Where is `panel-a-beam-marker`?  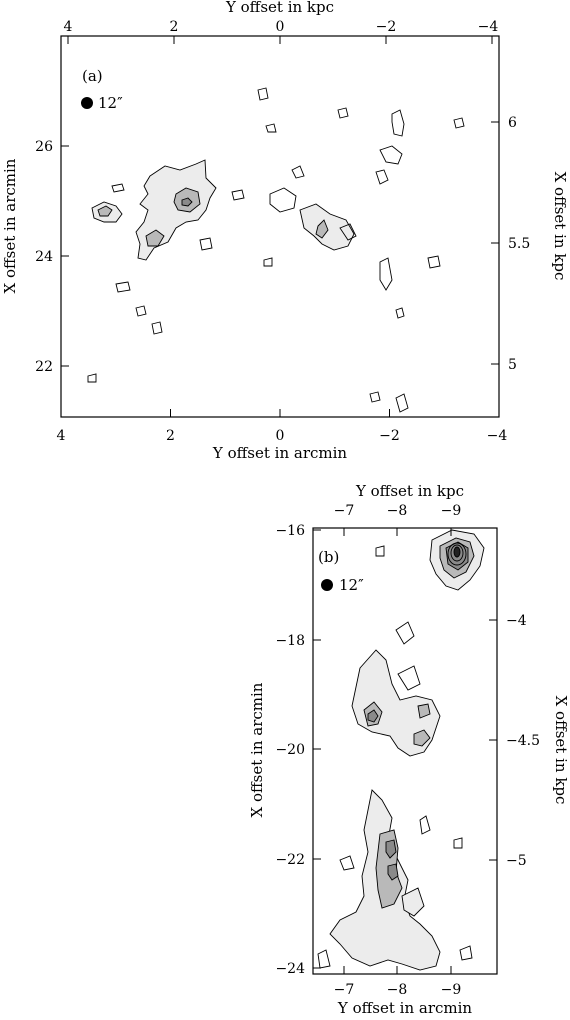 panel-a-beam-marker is located at coordinates (87, 103).